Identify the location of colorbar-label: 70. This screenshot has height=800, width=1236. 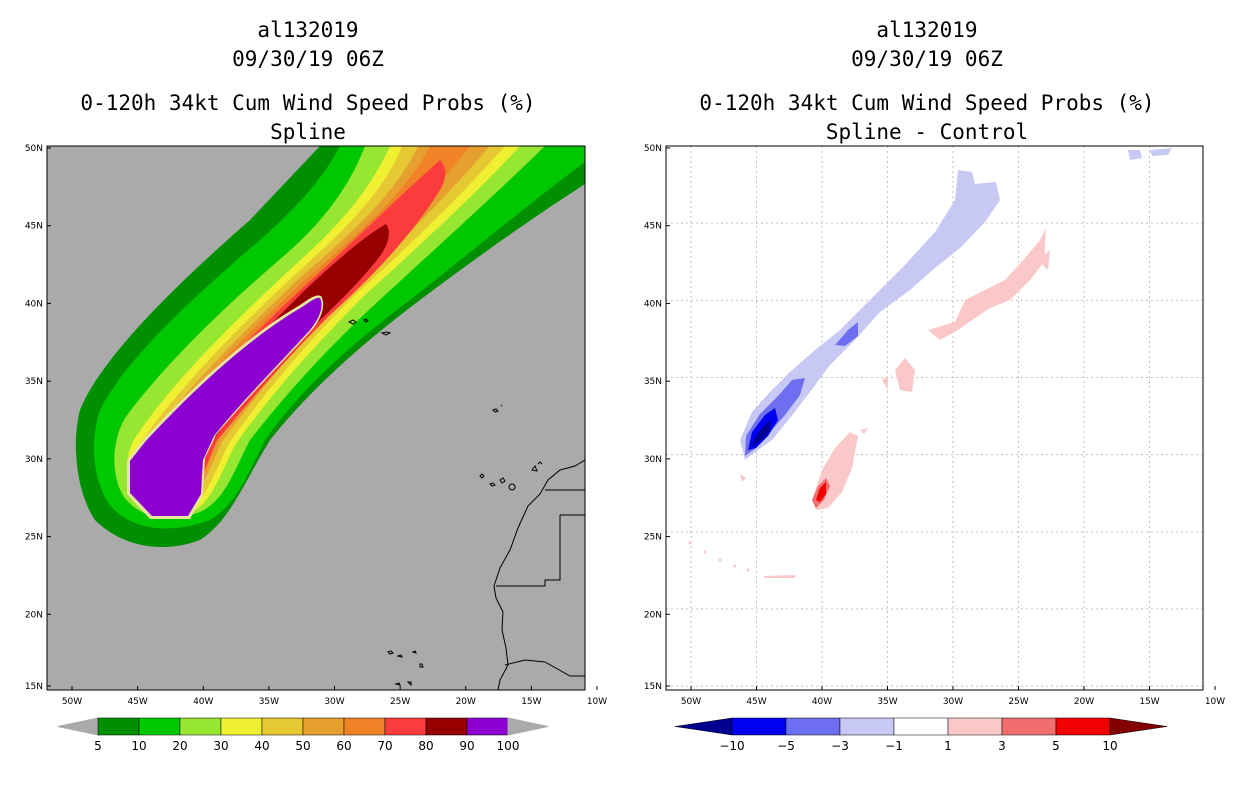
(384, 746).